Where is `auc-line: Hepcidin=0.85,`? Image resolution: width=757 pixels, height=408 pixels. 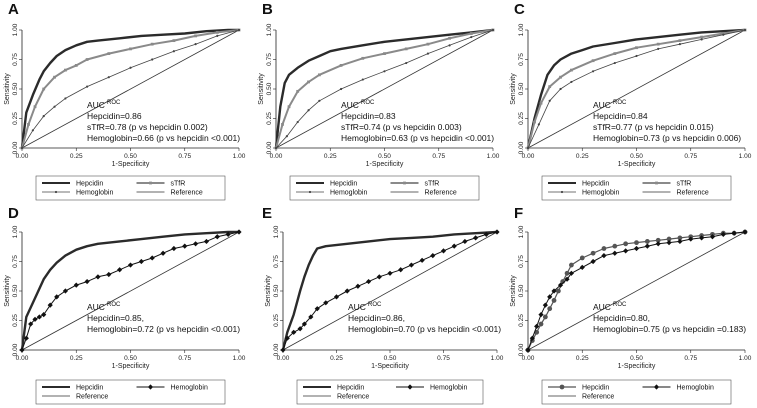
auc-line: Hepcidin=0.85, is located at coordinates (115, 318).